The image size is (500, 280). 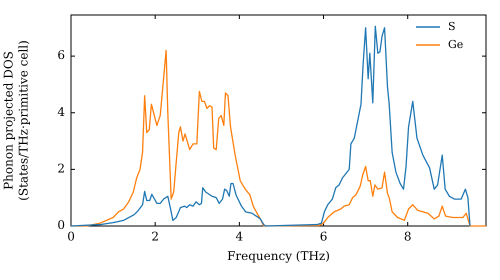 I want to click on x-tick-label: 0, so click(x=71, y=236).